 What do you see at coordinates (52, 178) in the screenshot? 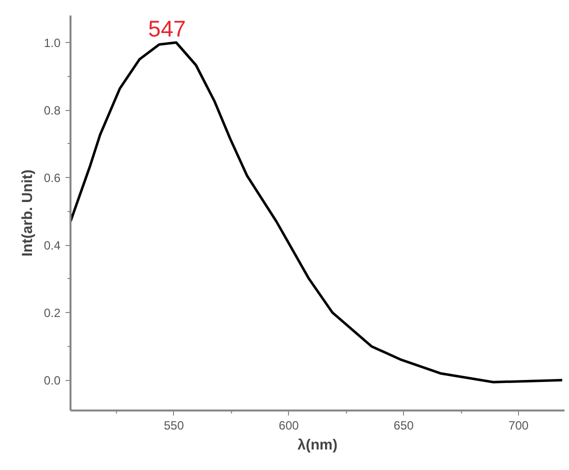
I see `y-tick-label: 0.6` at bounding box center [52, 178].